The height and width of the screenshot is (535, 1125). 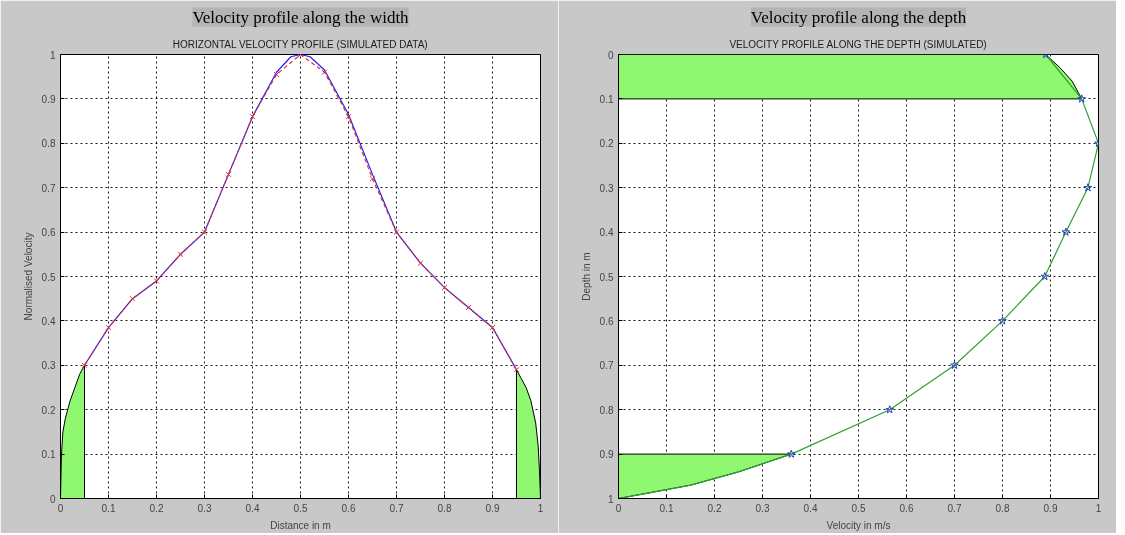 What do you see at coordinates (858, 525) in the screenshot?
I see `x-axis-title: Velocity in m/s` at bounding box center [858, 525].